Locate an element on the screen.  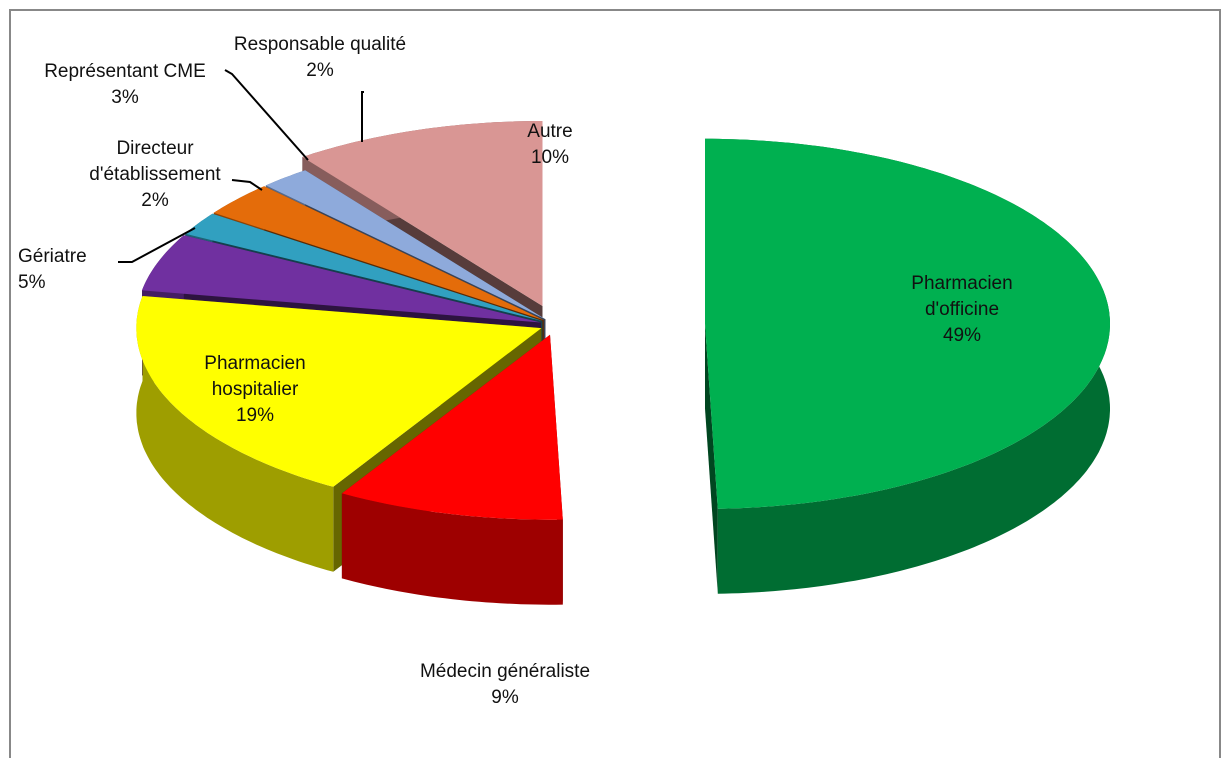
value-label: 10% is located at coordinates (550, 157).